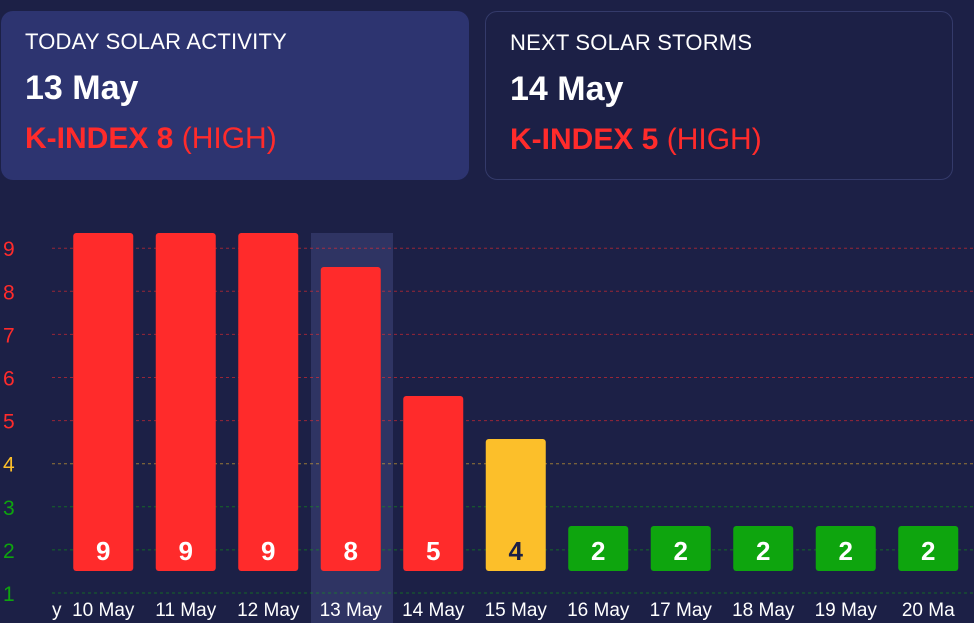 Image resolution: width=974 pixels, height=623 pixels. I want to click on bar-19-may, so click(845, 548).